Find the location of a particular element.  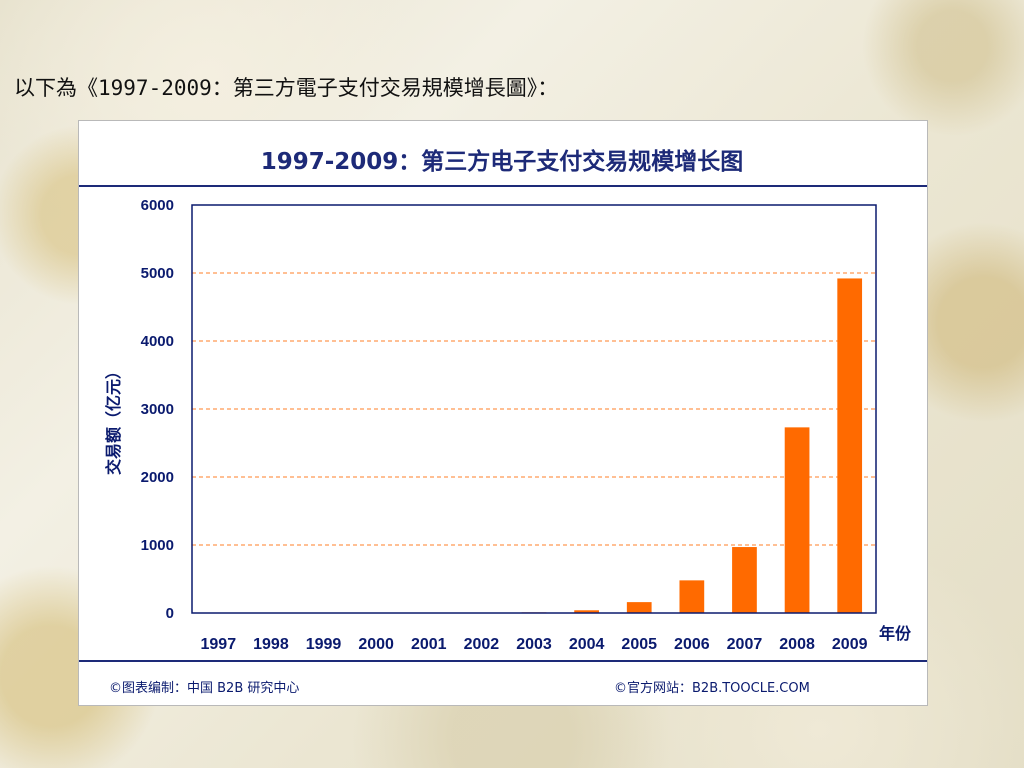

bar-2008 is located at coordinates (797, 520).